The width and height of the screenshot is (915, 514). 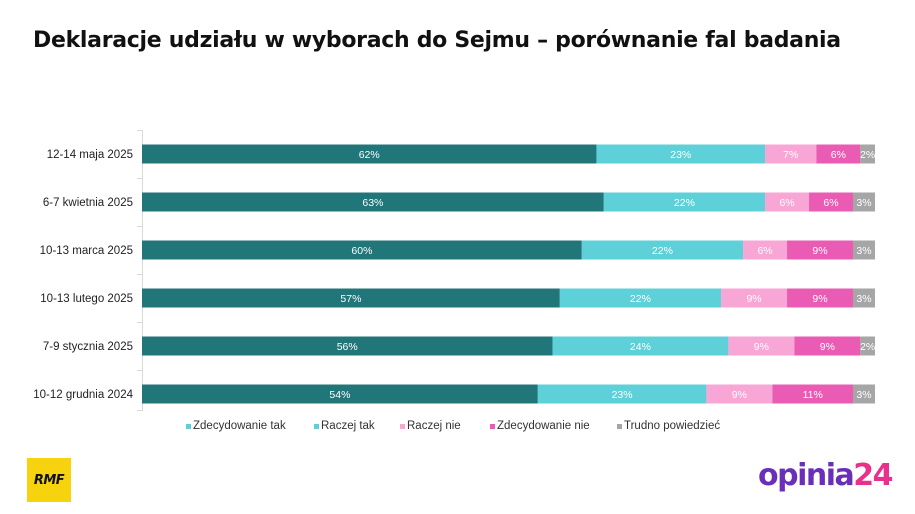 I want to click on data-label: 56%, so click(x=347, y=347).